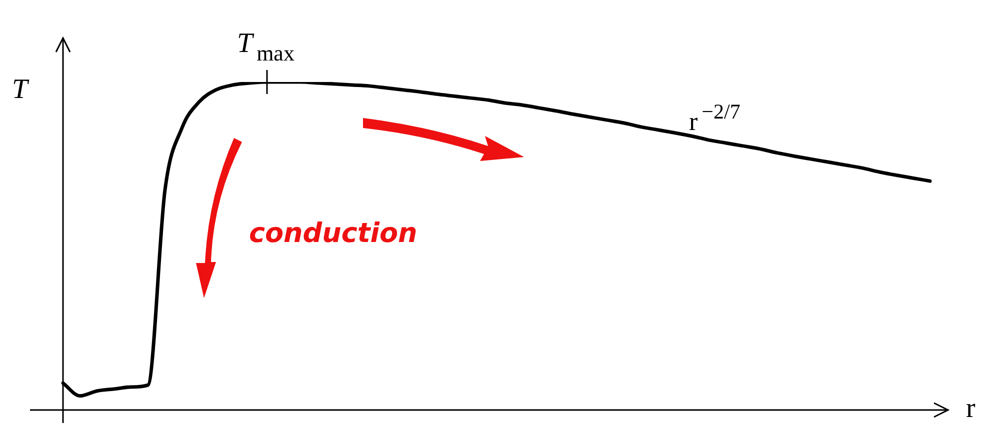 This screenshot has width=994, height=433. What do you see at coordinates (21, 89) in the screenshot?
I see `y-axis-title: T` at bounding box center [21, 89].